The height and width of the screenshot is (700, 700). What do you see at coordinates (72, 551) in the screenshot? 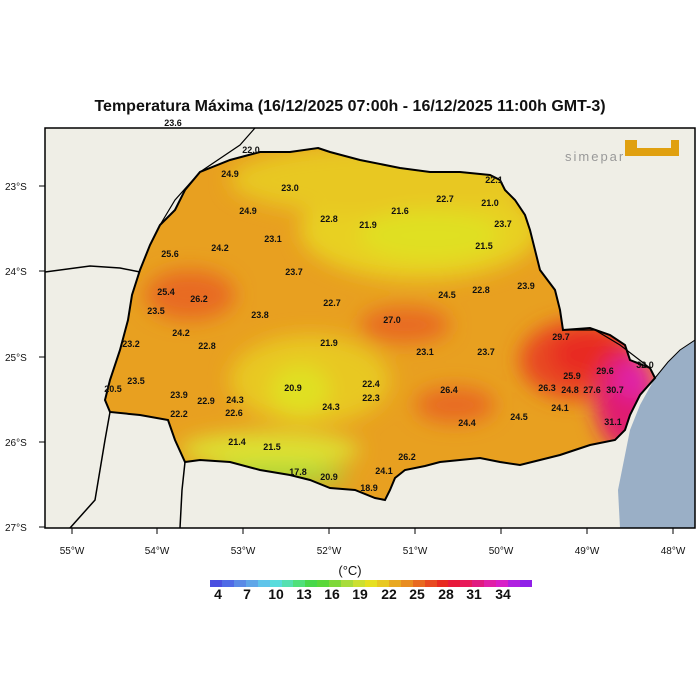
I see `lon-tick-label: 55°W` at bounding box center [72, 551].